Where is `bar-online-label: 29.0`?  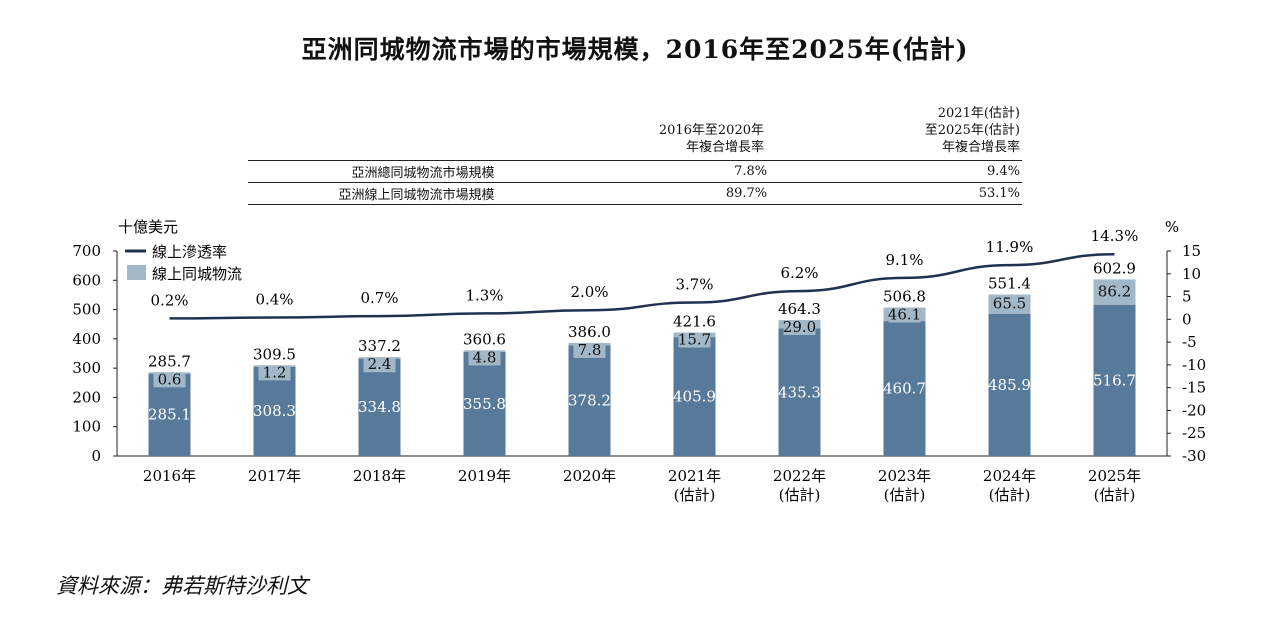
bar-online-label: 29.0 is located at coordinates (799, 327).